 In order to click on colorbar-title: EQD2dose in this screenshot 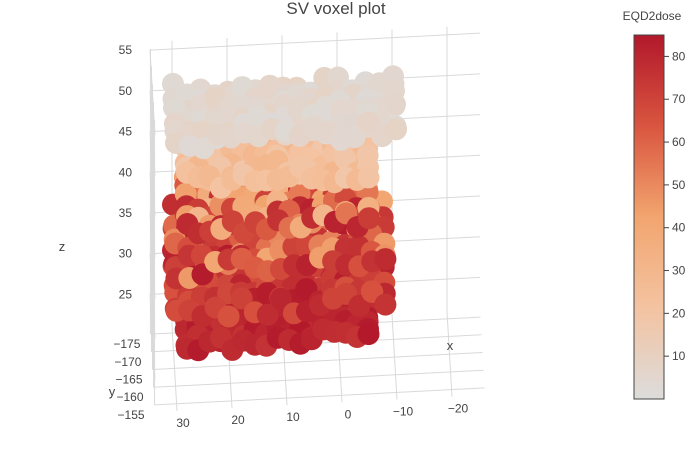, I will do `click(652, 16)`.